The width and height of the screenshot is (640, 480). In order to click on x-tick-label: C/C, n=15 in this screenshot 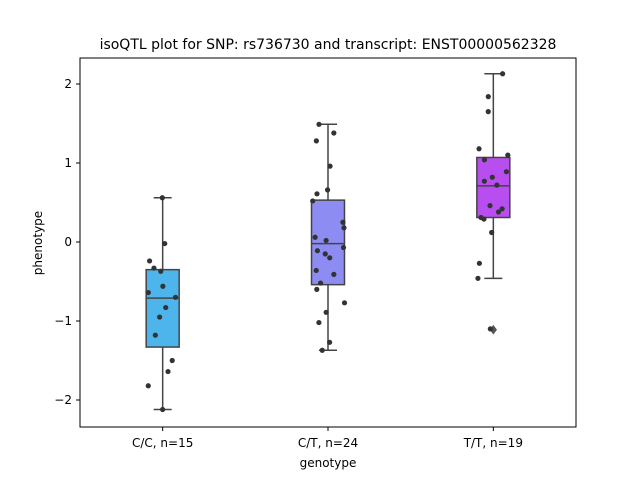, I will do `click(162, 443)`.